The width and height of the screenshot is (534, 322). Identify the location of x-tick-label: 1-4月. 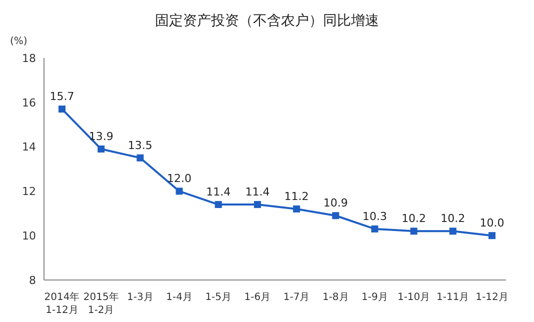
(179, 297).